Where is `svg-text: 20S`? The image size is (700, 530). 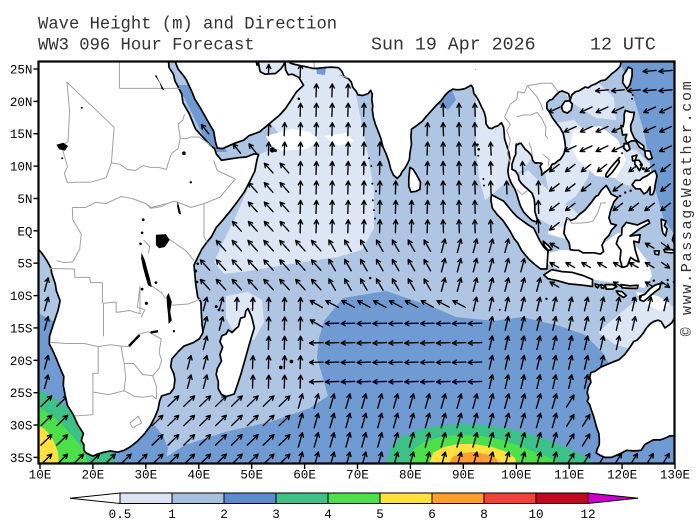
svg-text: 20S is located at coordinates (21, 362).